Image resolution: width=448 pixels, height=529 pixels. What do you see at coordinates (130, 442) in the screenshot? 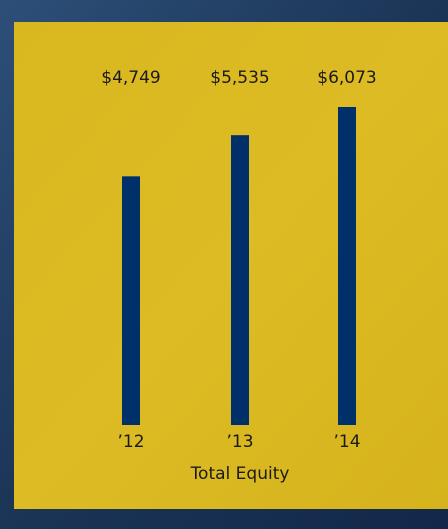
I see `x-tick-label: ’12` at bounding box center [130, 442].